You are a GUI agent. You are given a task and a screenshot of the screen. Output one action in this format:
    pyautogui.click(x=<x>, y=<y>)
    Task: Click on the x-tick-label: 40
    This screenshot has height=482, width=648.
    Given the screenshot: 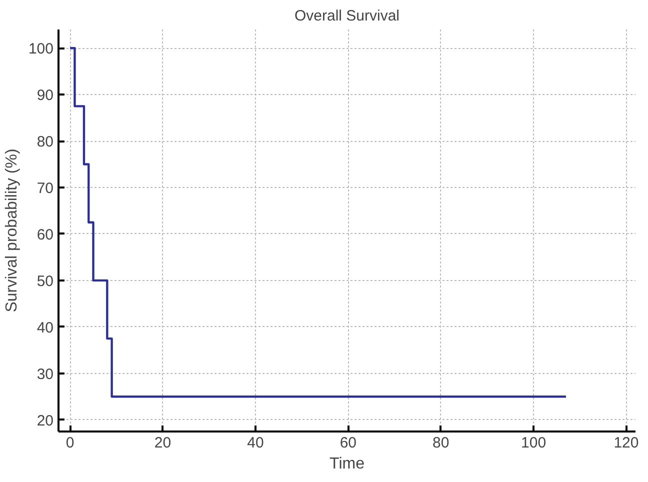 What is the action you would take?
    pyautogui.click(x=255, y=443)
    